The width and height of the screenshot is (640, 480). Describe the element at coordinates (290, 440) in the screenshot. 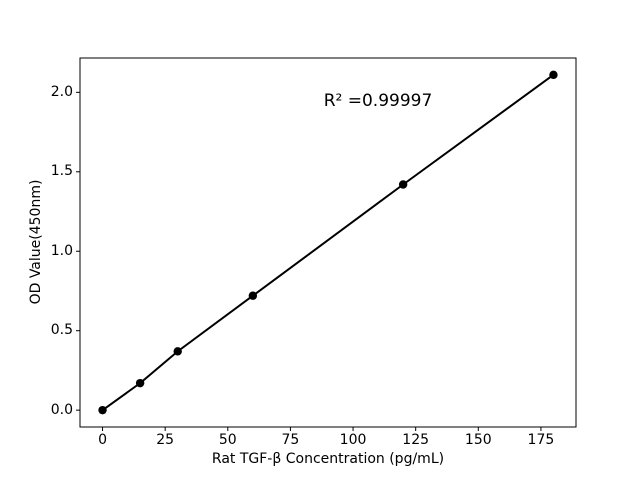

I see `x-tick-label: 75` at that location.